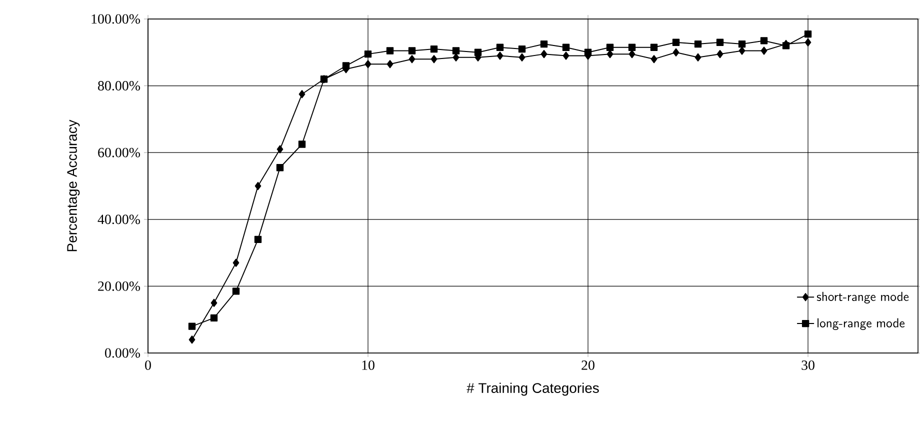 Image resolution: width=920 pixels, height=438 pixels. I want to click on x-tick-label: 30, so click(808, 365).